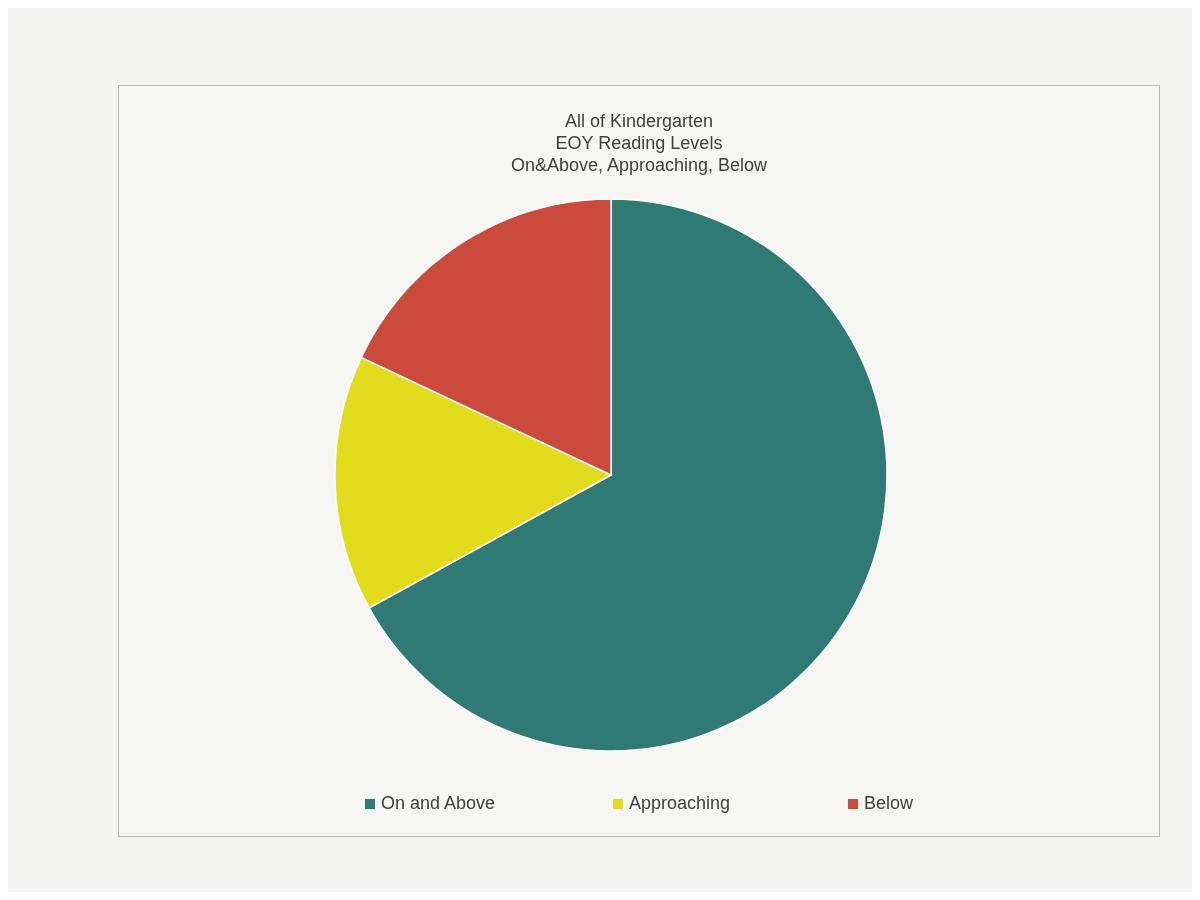 This screenshot has height=900, width=1200. Describe the element at coordinates (437, 803) in the screenshot. I see `legend-label: On and Above` at that location.